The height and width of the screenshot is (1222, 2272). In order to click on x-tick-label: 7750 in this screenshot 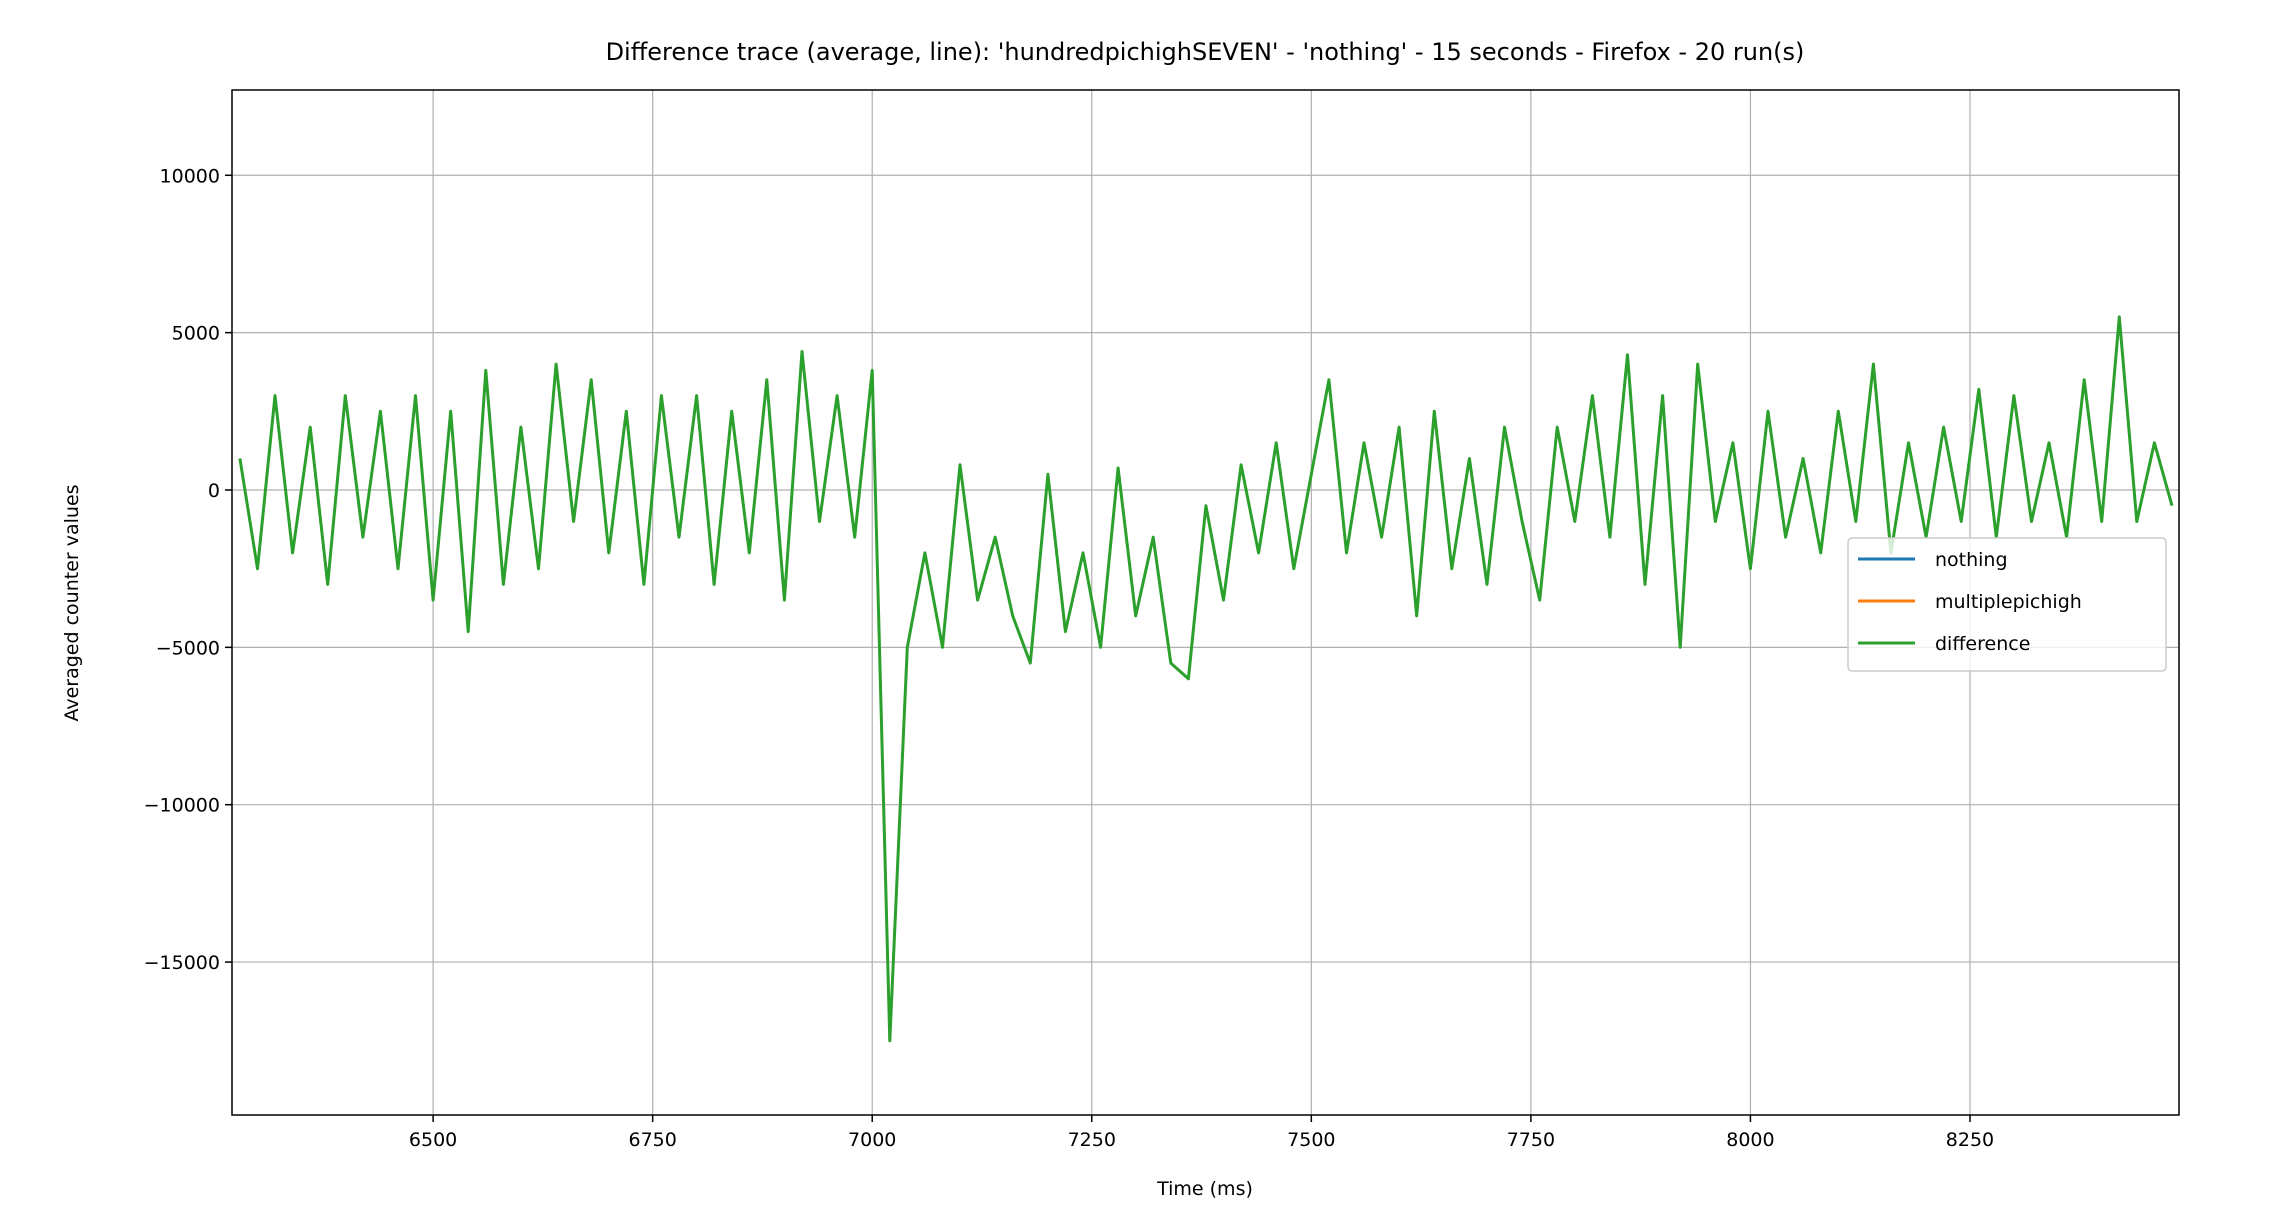, I will do `click(1531, 1140)`.